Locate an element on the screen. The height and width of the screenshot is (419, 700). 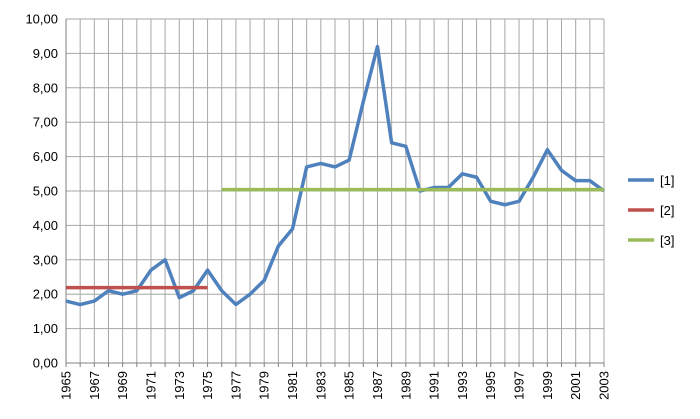
y-tick-label: 9,00 is located at coordinates (45, 53).